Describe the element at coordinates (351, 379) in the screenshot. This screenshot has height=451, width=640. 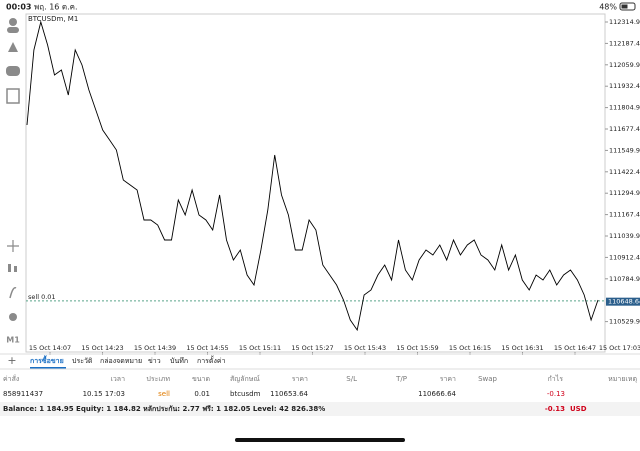
I see `column-header: S/L` at that location.